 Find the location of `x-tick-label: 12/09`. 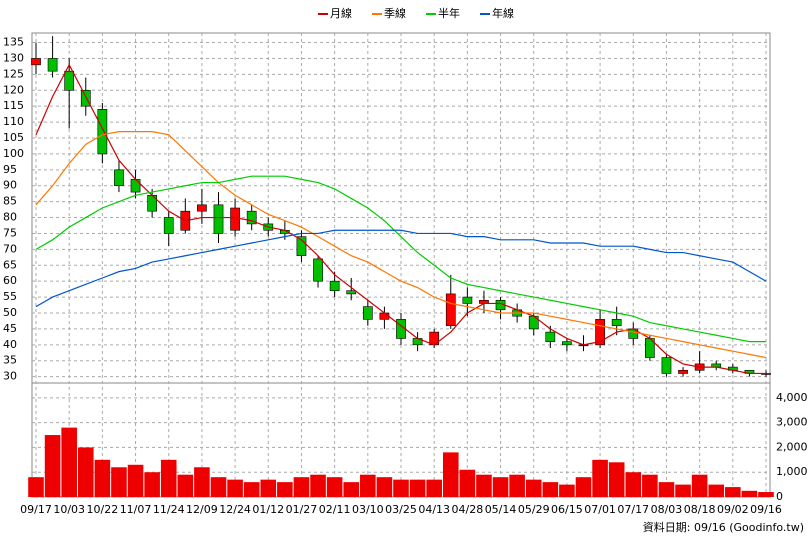

x-tick-label: 12/09 is located at coordinates (202, 509).